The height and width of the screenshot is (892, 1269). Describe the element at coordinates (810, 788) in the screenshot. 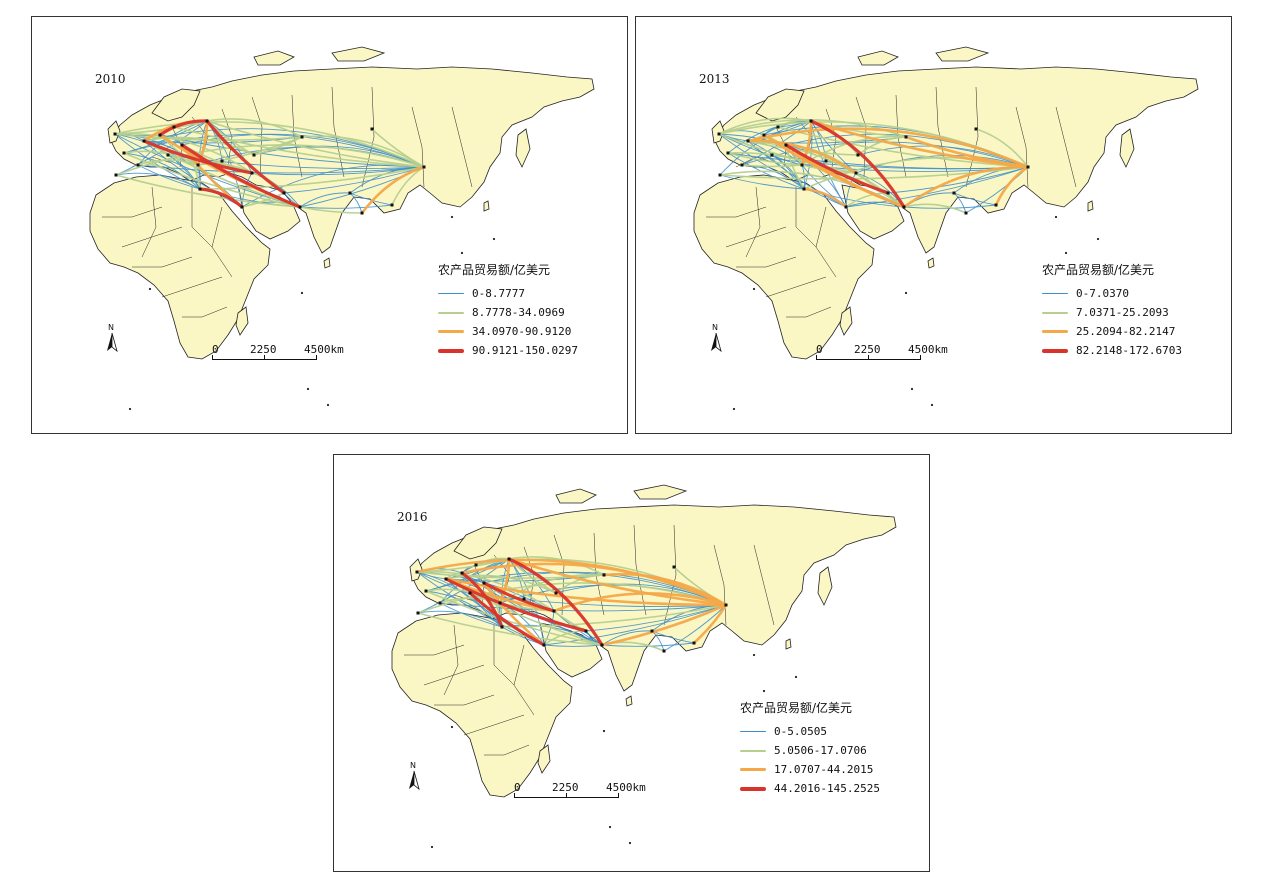

I see `legend-item-class4: 44.2016-145.2525` at that location.